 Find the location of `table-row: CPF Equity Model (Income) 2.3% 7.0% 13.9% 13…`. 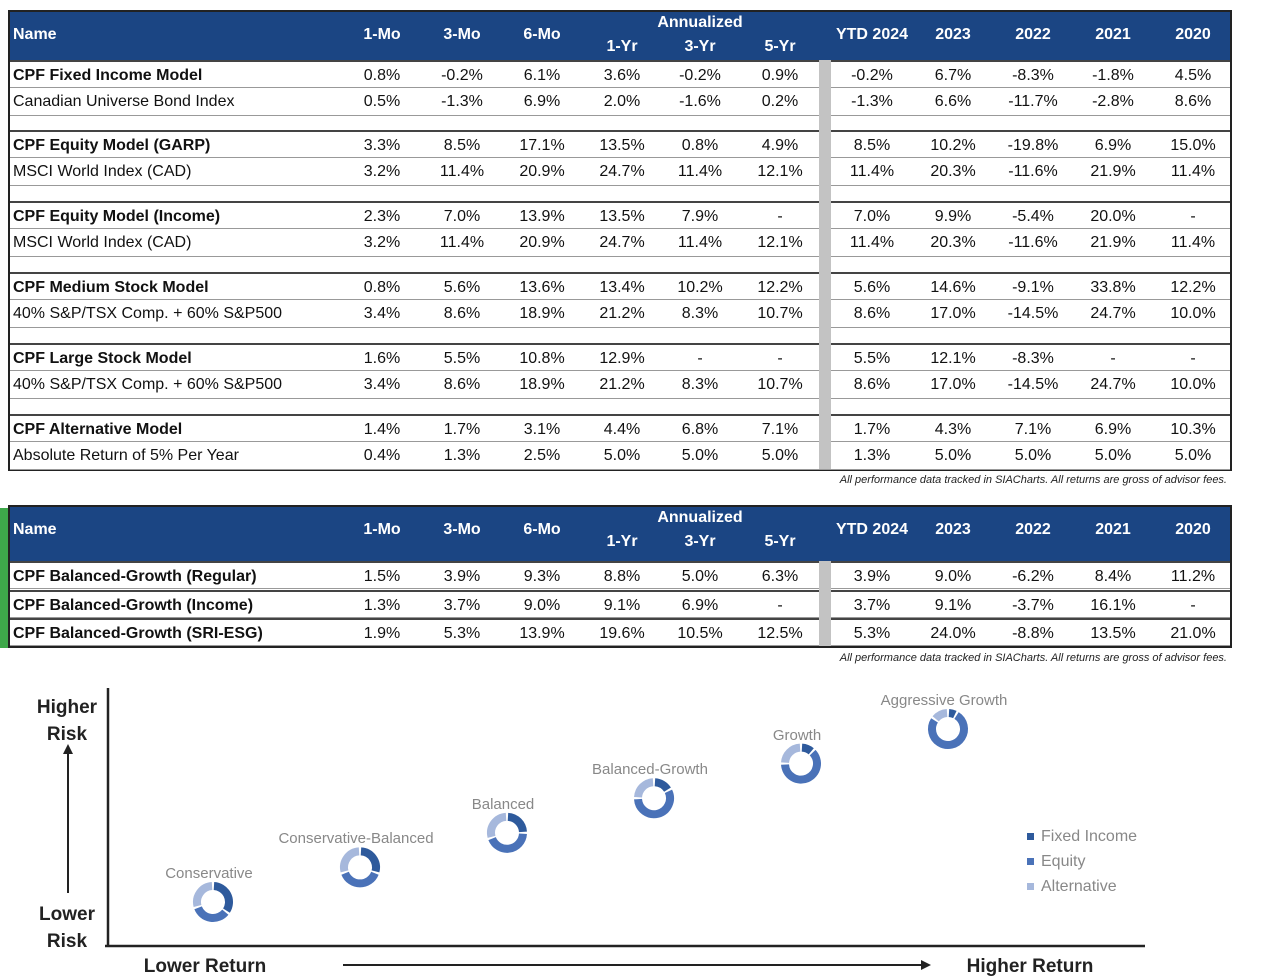

table-row: CPF Equity Model (Income) 2.3% 7.0% 13.9% 13… is located at coordinates (620, 215).